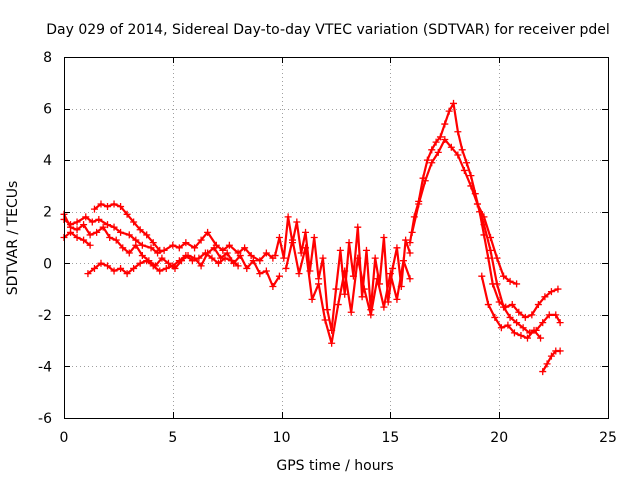  What do you see at coordinates (282, 438) in the screenshot?
I see `x-tick-label: 10` at bounding box center [282, 438].